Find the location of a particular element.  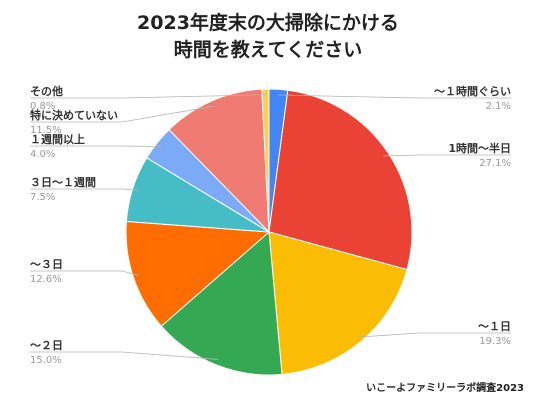

slice-percent-label: 12.6% is located at coordinates (46, 279).